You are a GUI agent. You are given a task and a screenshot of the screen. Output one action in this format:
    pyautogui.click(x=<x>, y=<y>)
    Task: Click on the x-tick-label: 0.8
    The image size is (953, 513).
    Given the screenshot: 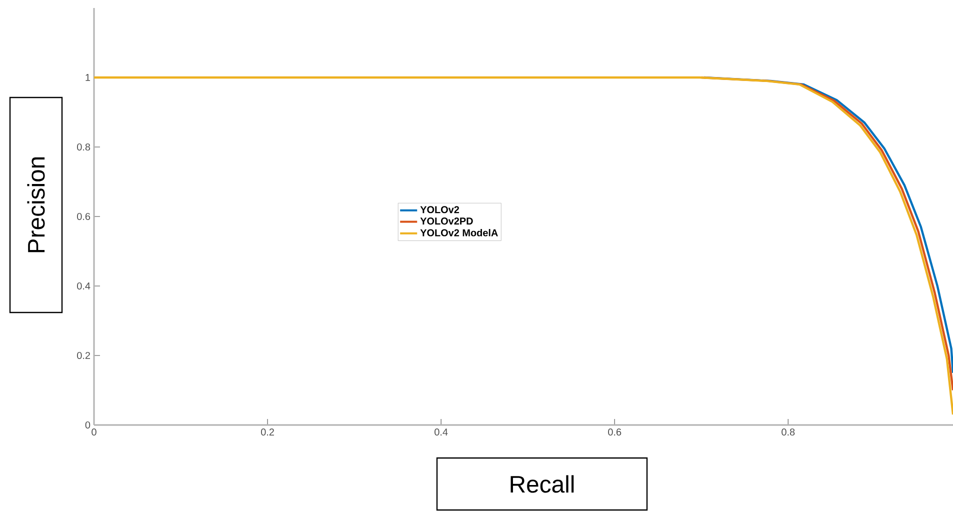 What is the action you would take?
    pyautogui.click(x=788, y=432)
    